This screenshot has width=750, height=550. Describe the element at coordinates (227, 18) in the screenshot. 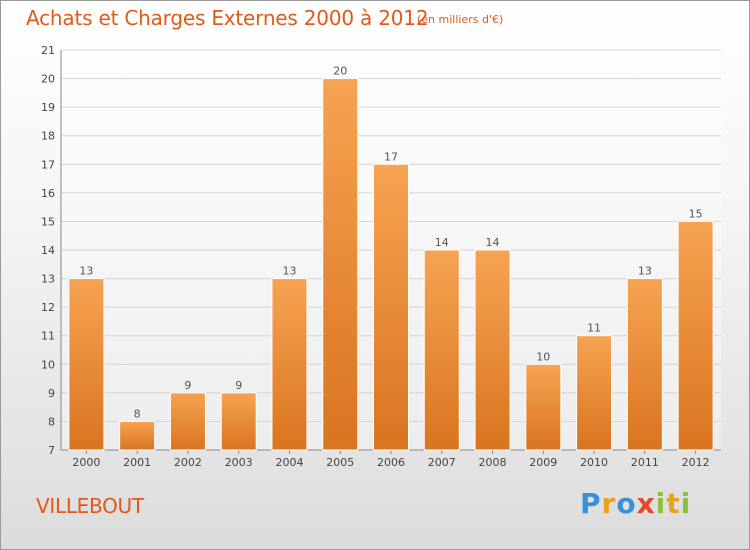

I see `chart-title: Achats et Charges Externes 2000 à 2012` at that location.